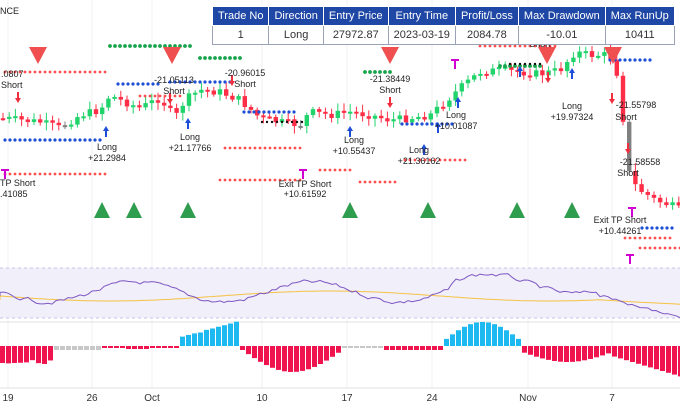 The height and width of the screenshot is (409, 680). What do you see at coordinates (5, 174) in the screenshot?
I see `exit-marker` at bounding box center [5, 174].